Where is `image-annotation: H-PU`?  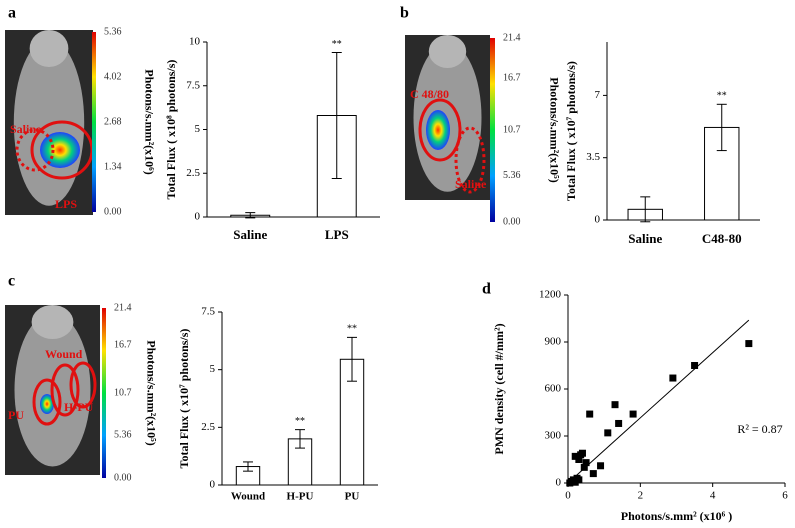 image-annotation: H-PU is located at coordinates (79, 407).